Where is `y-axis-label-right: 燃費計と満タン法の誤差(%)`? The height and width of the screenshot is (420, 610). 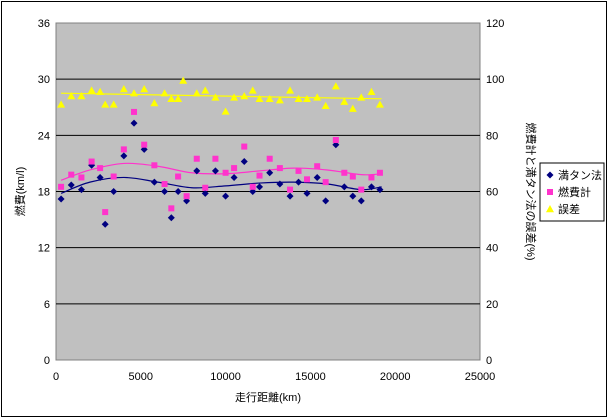
y-axis-label-right: 燃費計と満タン法の誤差(%) is located at coordinates (531, 191).